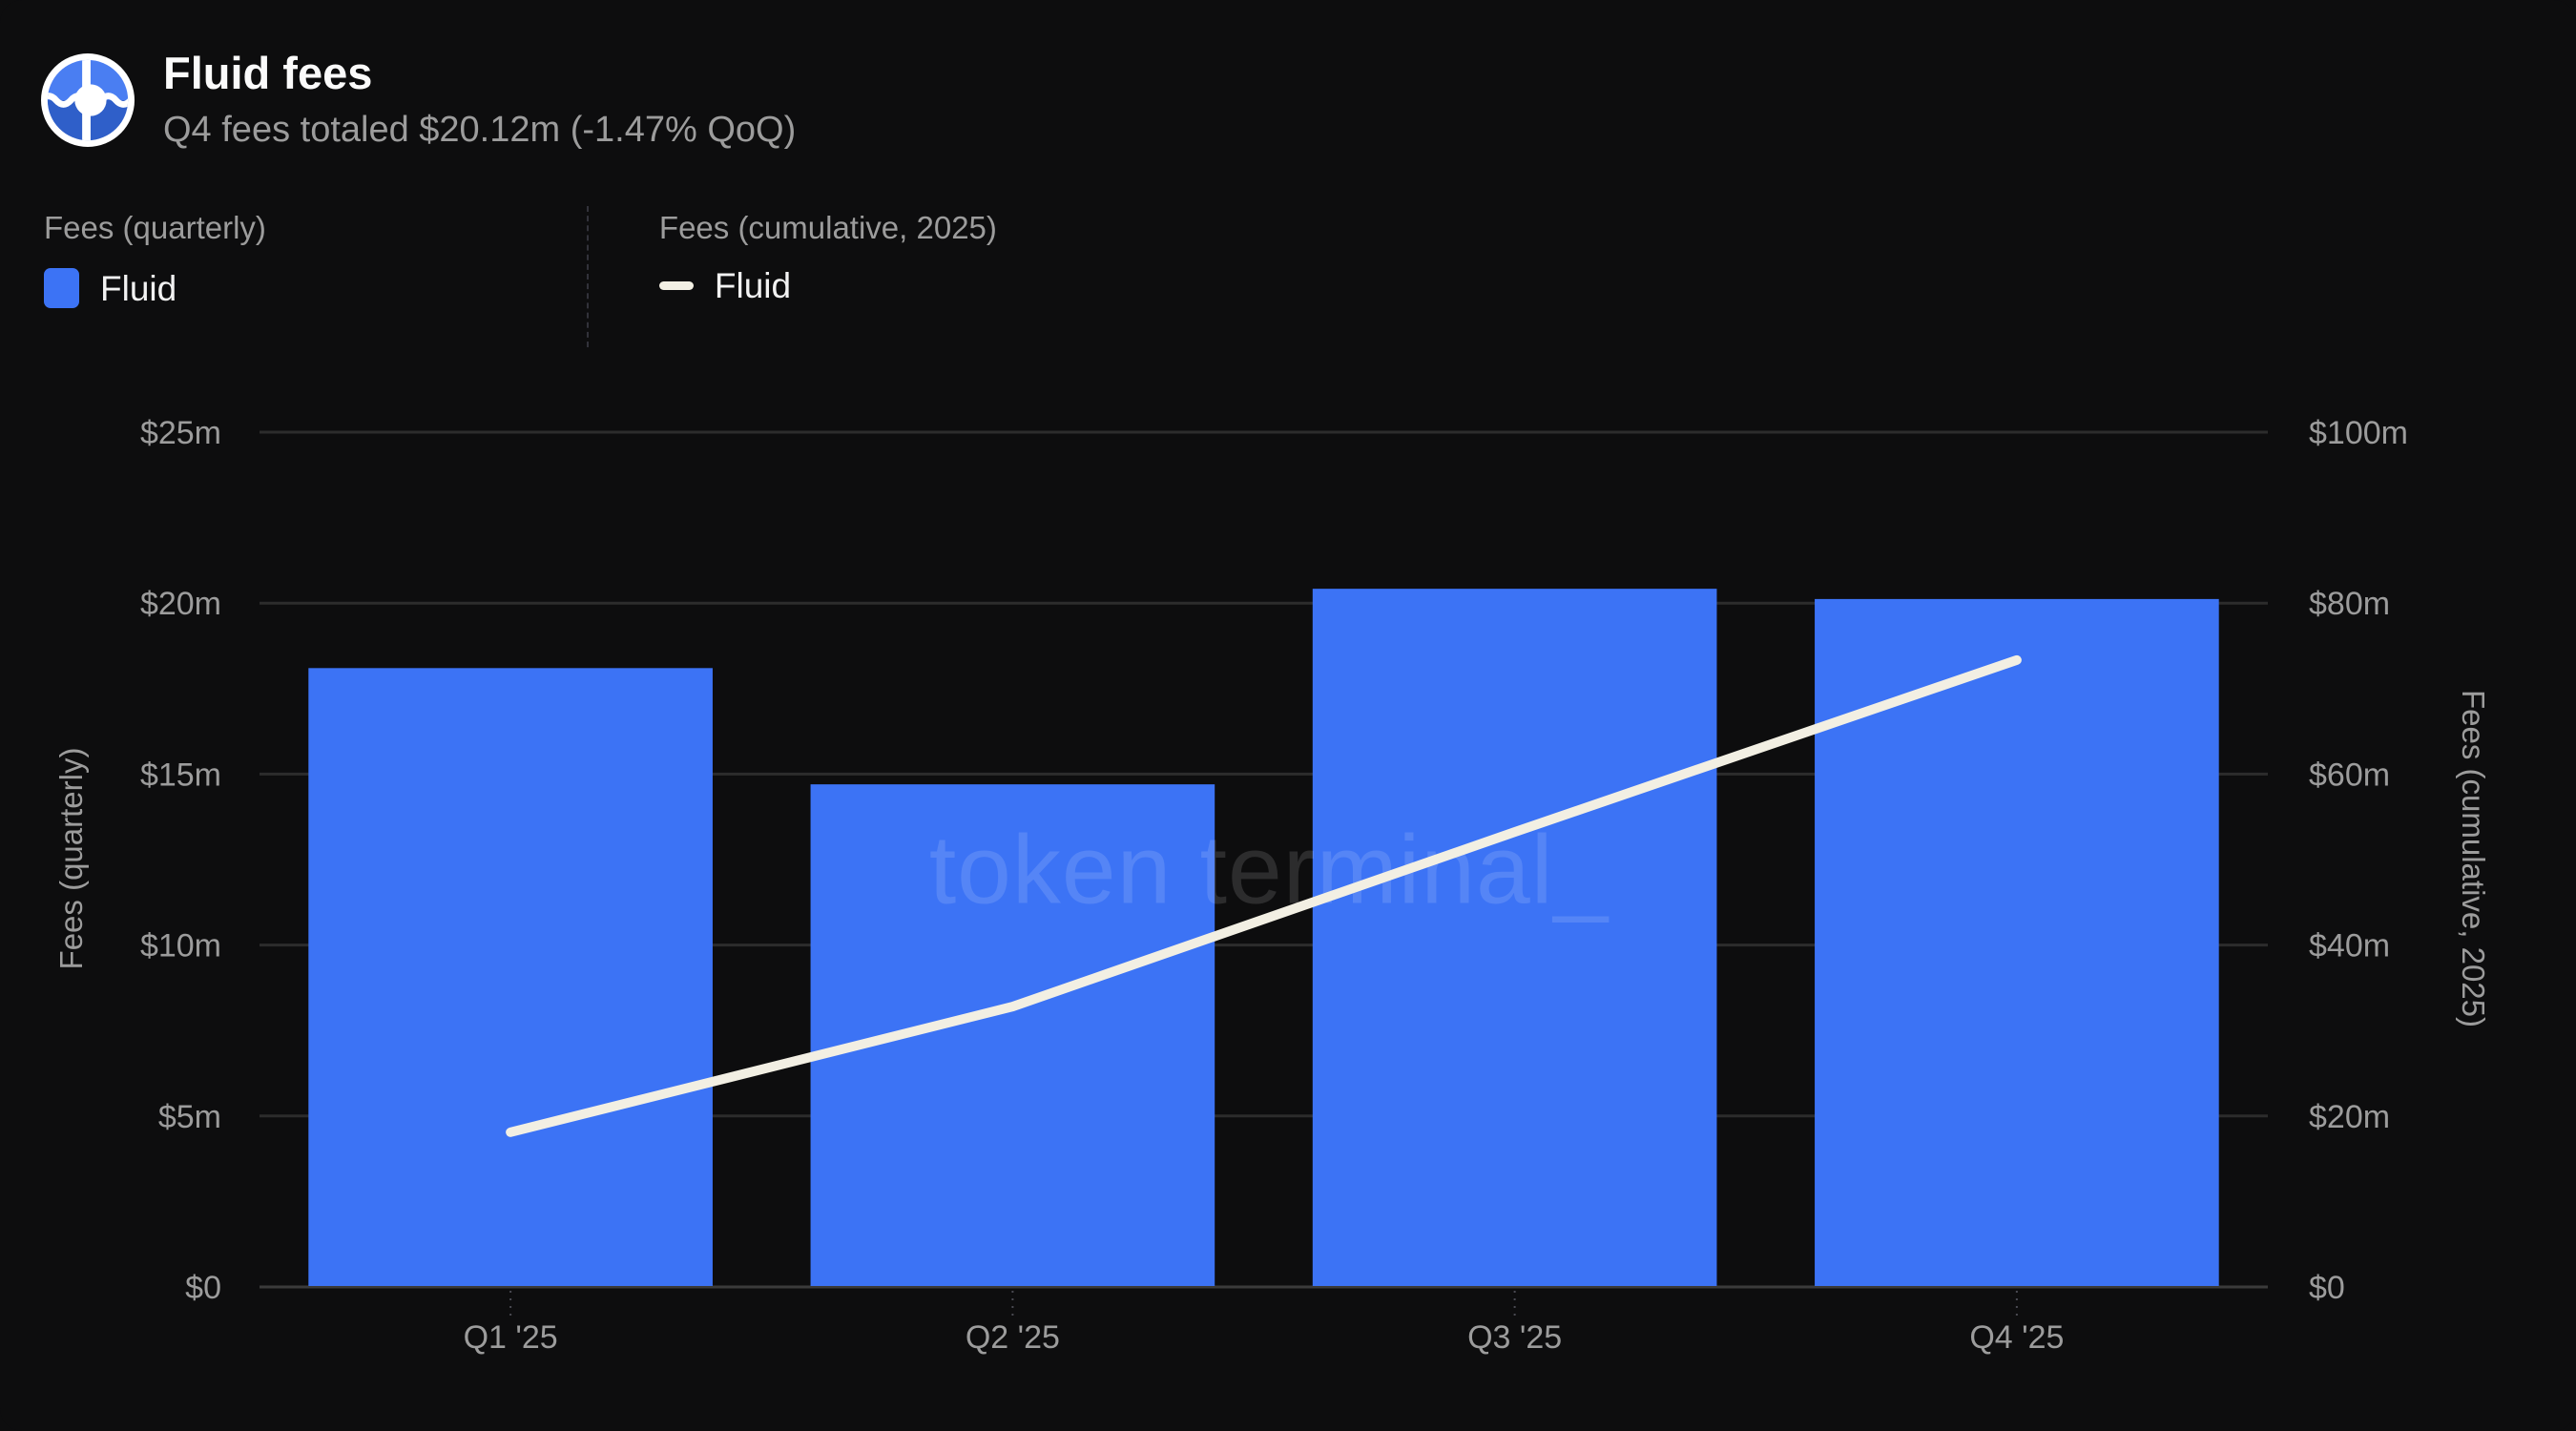 The image size is (2576, 1431). I want to click on bar-Q2 '25, so click(1012, 1035).